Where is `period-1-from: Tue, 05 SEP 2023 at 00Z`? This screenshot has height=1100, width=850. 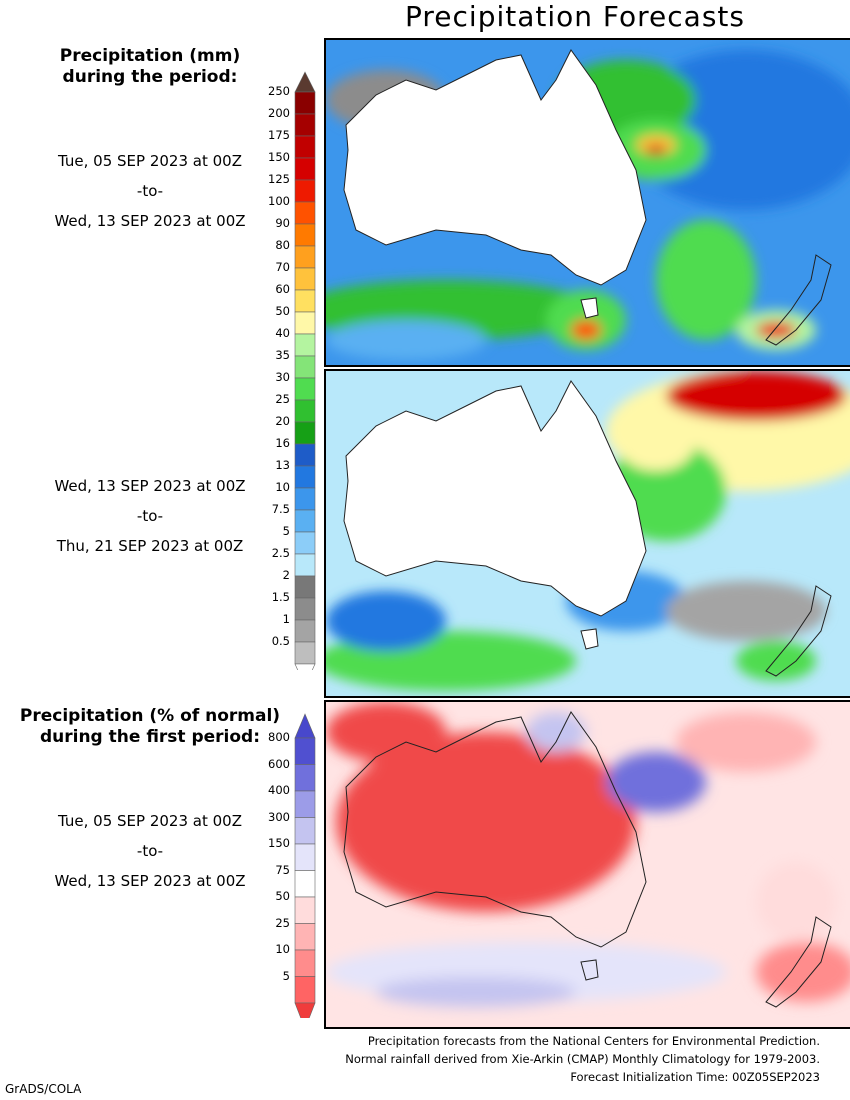 period-1-from: Tue, 05 SEP 2023 at 00Z is located at coordinates (150, 161).